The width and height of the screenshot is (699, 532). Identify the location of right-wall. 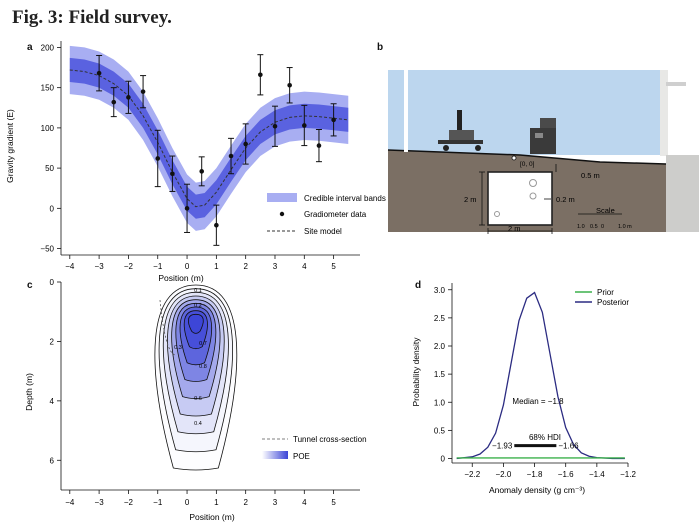
(664, 113).